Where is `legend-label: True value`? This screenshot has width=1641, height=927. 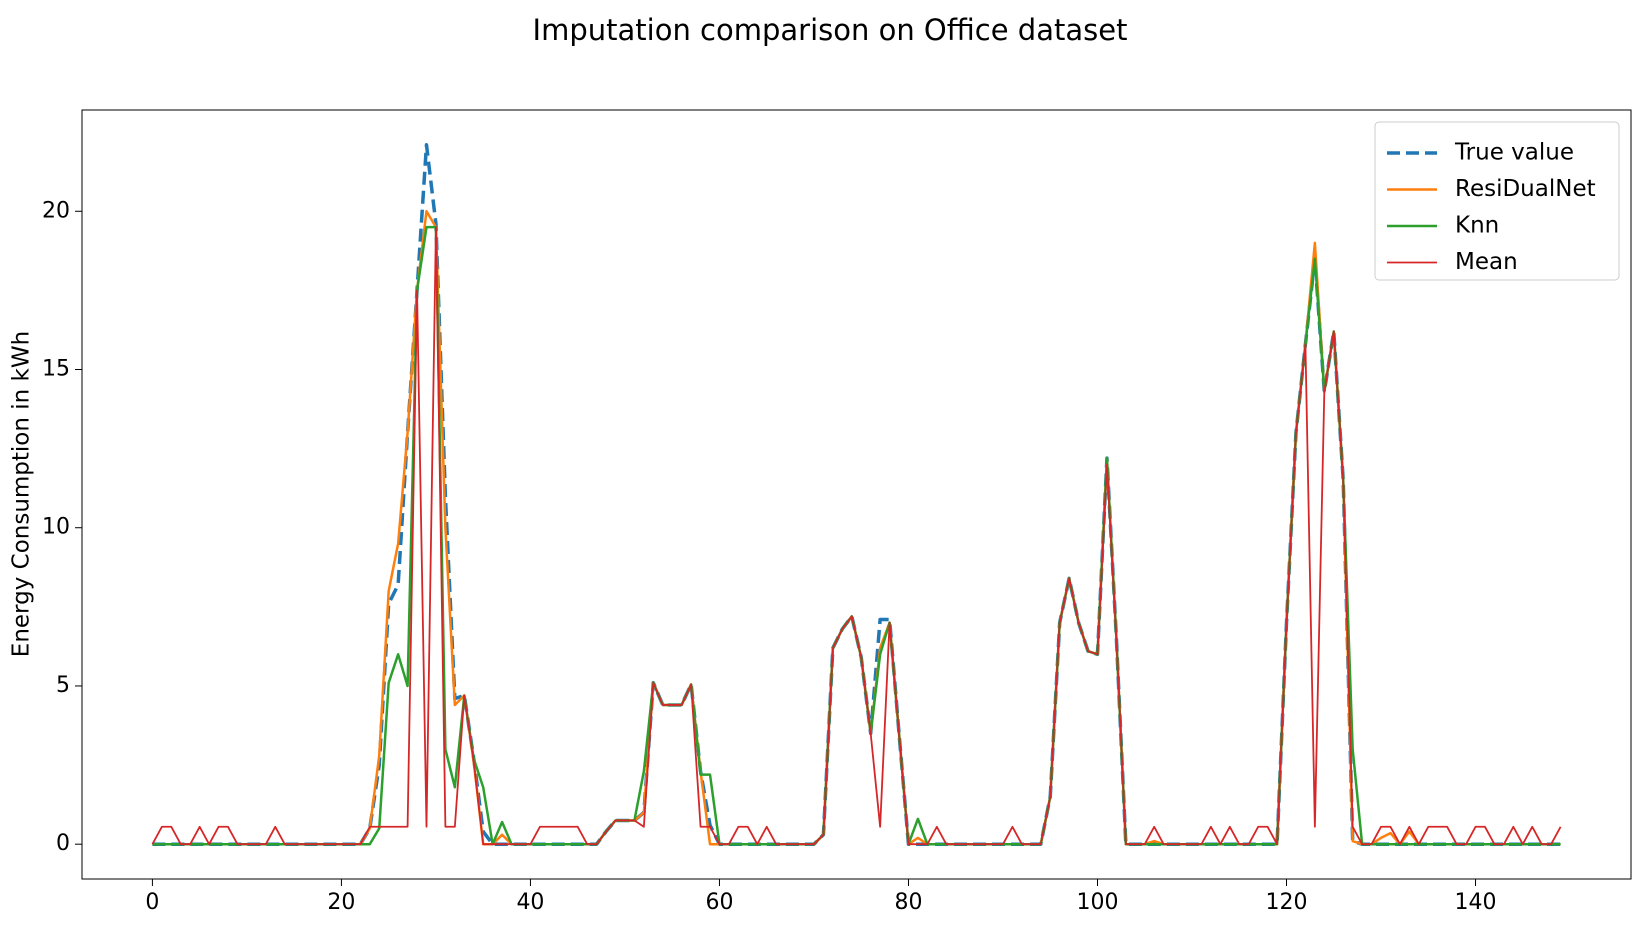
legend-label: True value is located at coordinates (1514, 153).